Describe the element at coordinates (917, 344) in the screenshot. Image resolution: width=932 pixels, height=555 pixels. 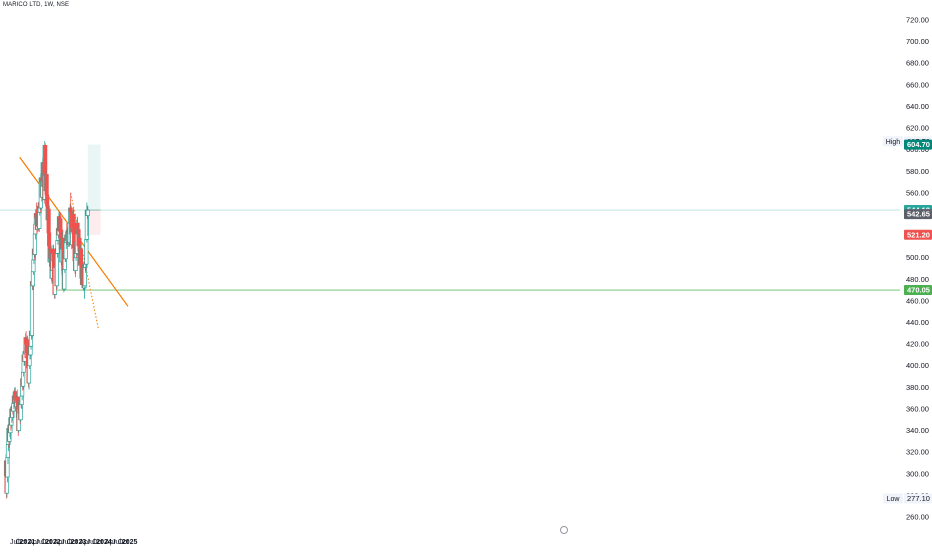
I see `y-tick-label: 420.00` at that location.